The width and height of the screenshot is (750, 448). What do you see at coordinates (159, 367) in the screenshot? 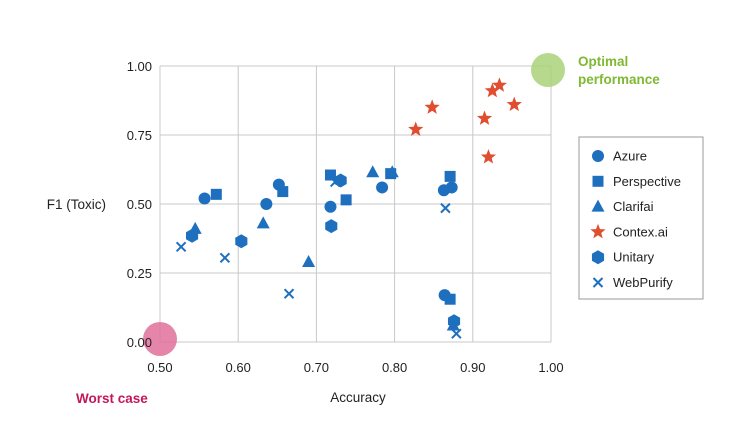
I see `x-tick-label: 0.50` at bounding box center [159, 367].